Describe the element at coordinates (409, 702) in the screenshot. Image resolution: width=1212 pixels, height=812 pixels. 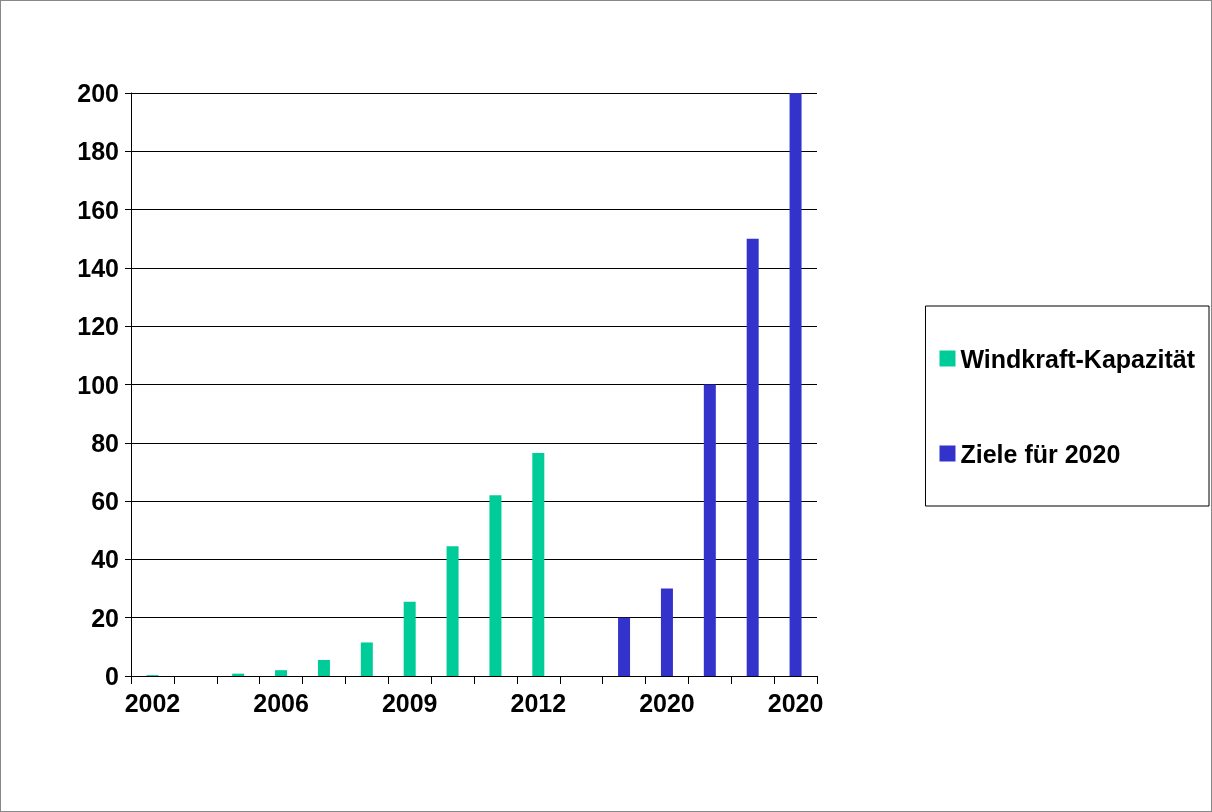
I see `x-tick-label: 2009` at that location.